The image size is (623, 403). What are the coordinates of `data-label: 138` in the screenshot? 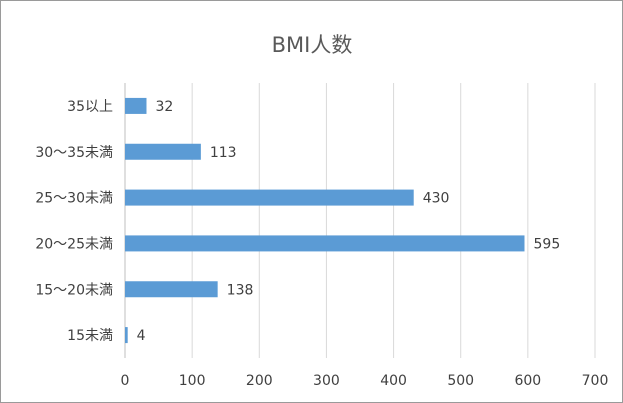 It's located at (240, 290).